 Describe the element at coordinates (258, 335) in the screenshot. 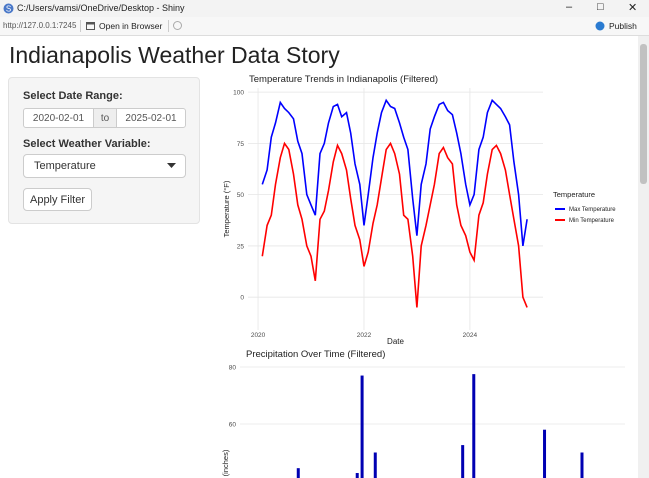

I see `x-tick-label: 2020` at that location.